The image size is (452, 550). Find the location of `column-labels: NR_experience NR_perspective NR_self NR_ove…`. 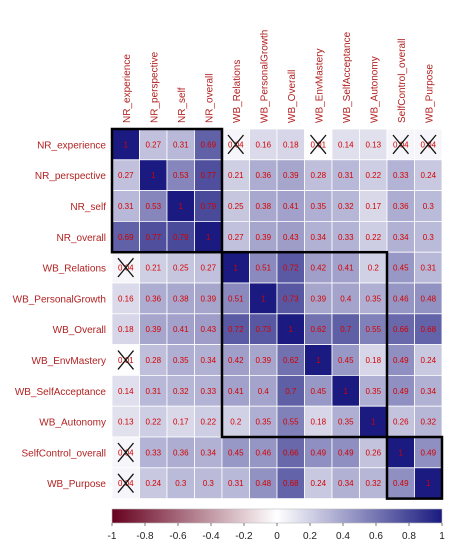

column-labels: NR_experience NR_perspective NR_self NR_ove… is located at coordinates (279, 76).